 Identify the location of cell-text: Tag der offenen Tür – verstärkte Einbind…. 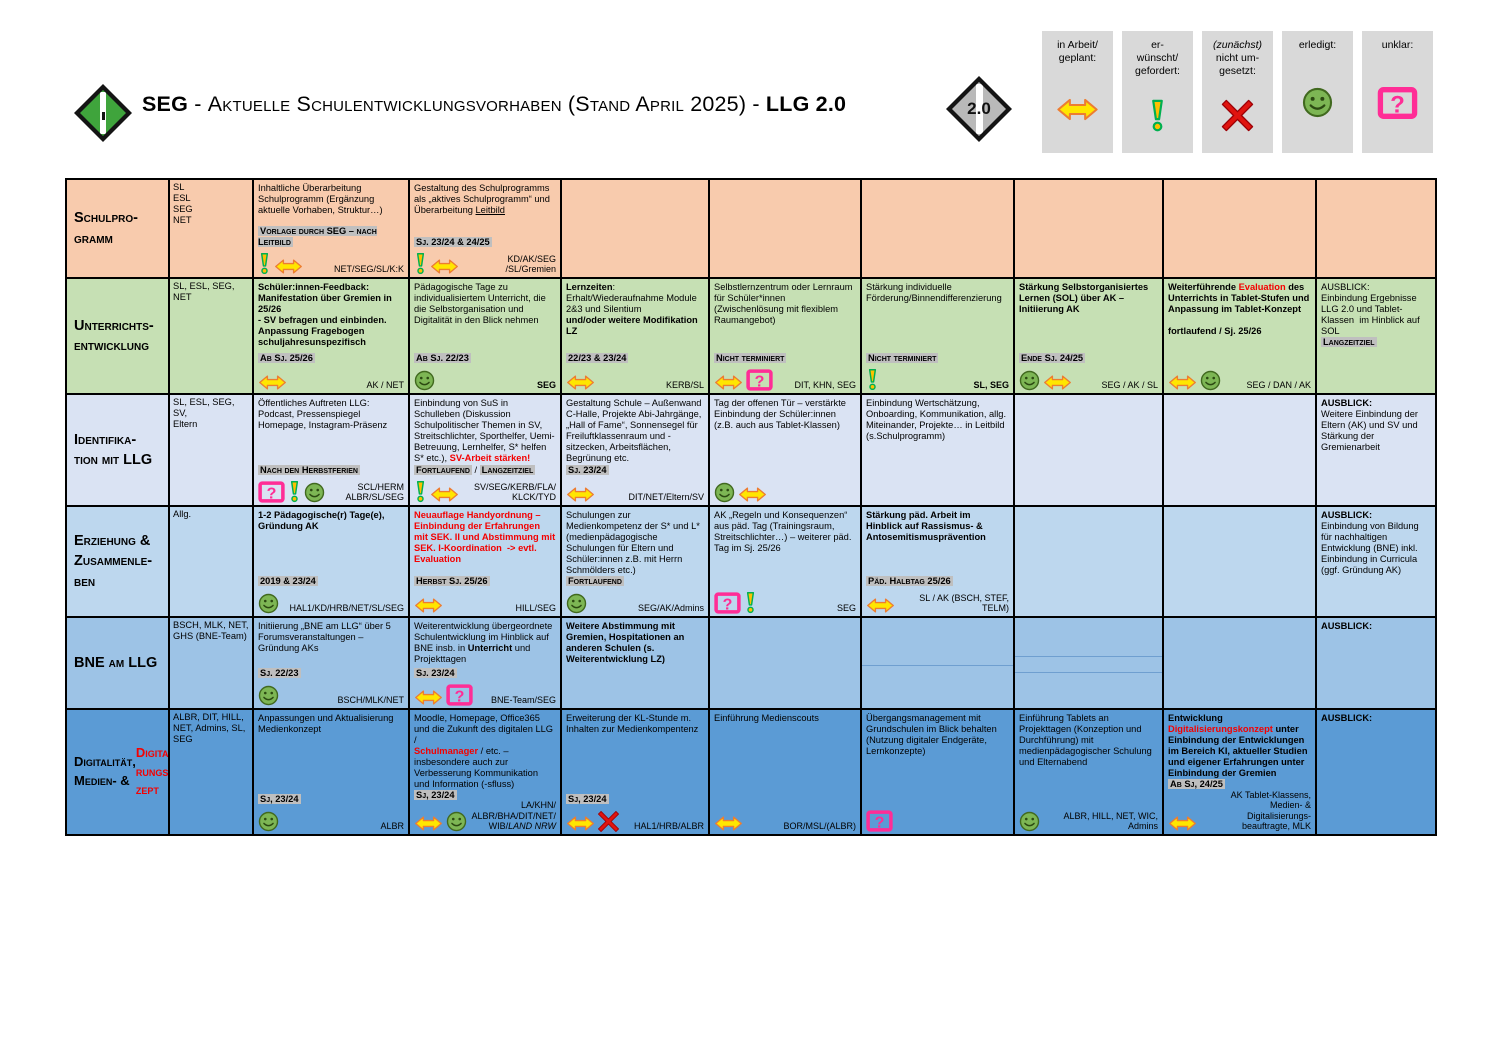
(781, 414).